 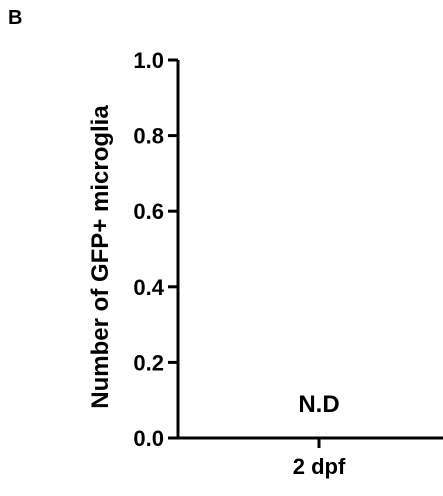 What do you see at coordinates (148, 60) in the screenshot?
I see `y-tick-label: 1.0` at bounding box center [148, 60].